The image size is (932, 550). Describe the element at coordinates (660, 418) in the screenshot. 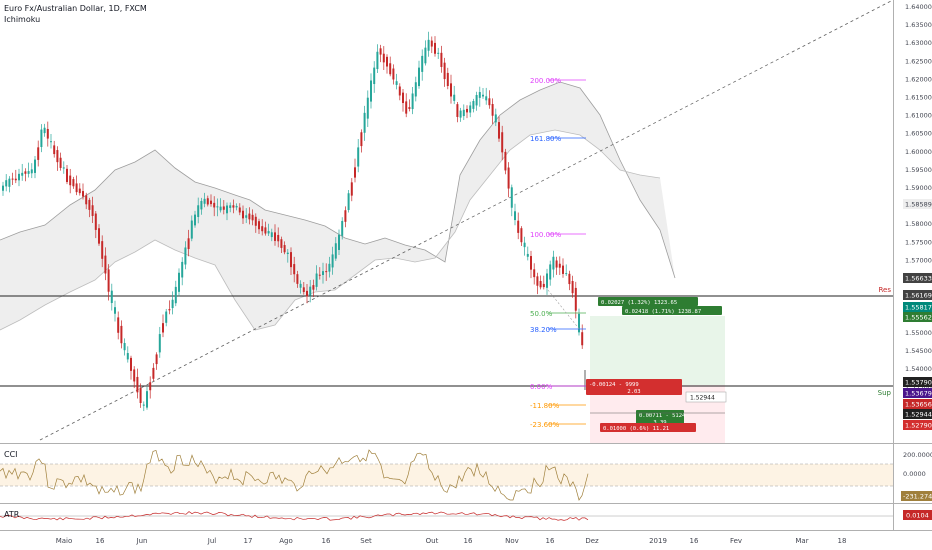

I see `take-profit-3-label` at that location.